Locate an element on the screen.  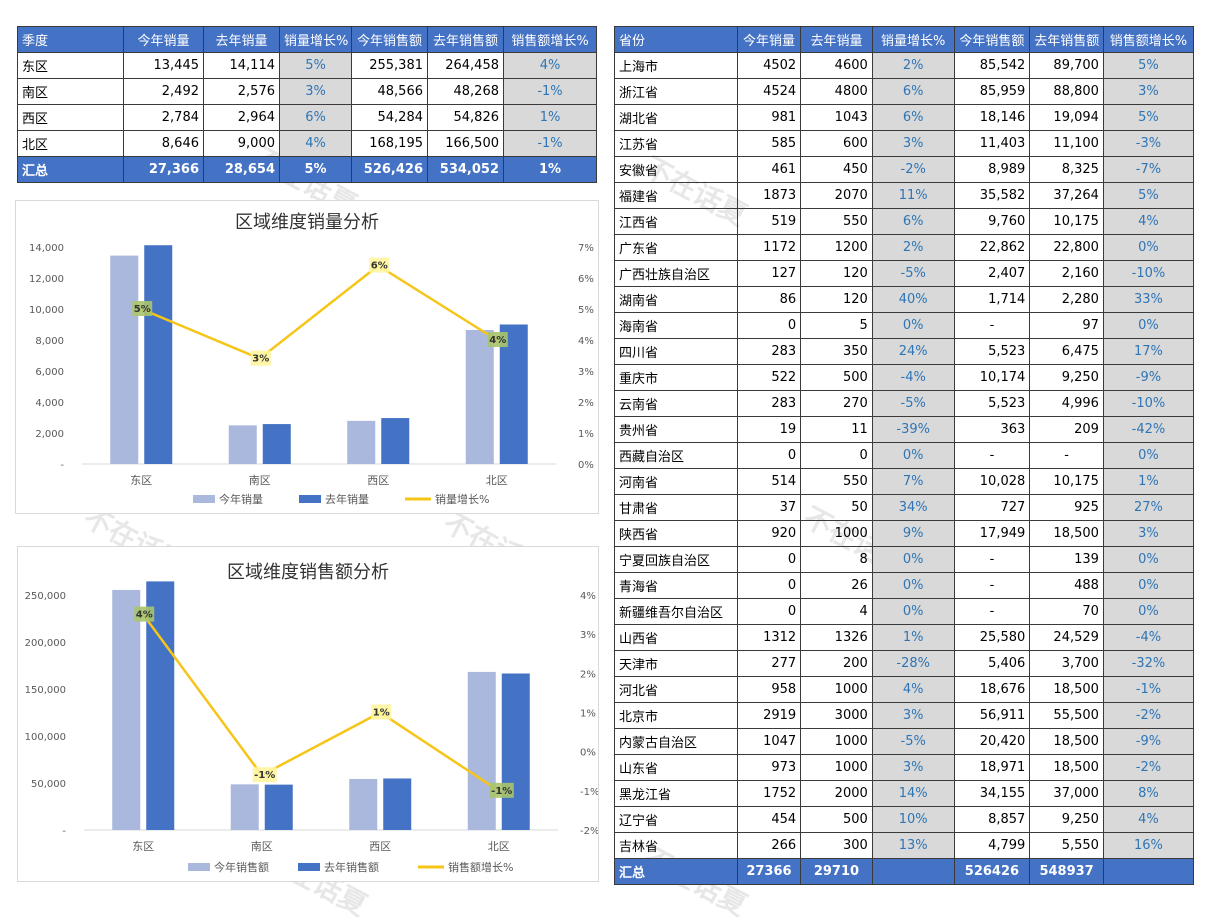
table-cell: 安徽省 is located at coordinates (676, 169).